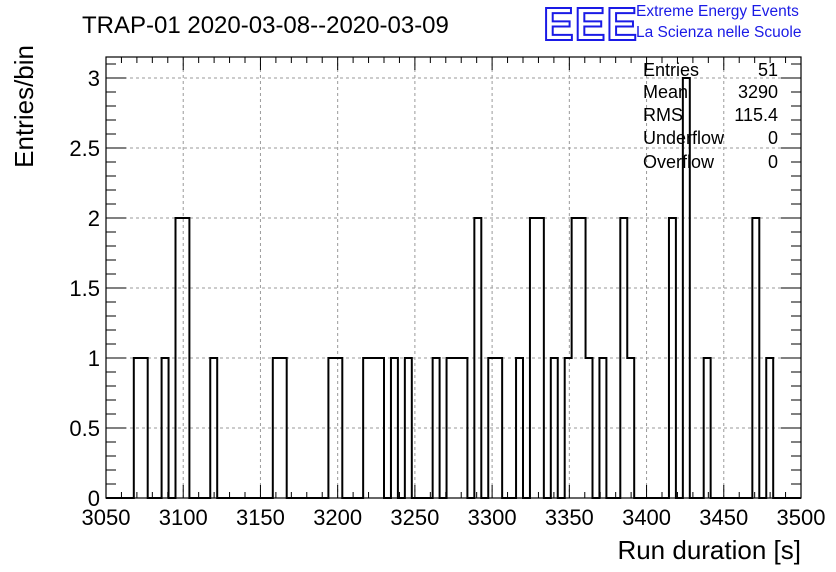  Describe the element at coordinates (663, 115) in the screenshot. I see `stats-label-rms: RMS` at that location.